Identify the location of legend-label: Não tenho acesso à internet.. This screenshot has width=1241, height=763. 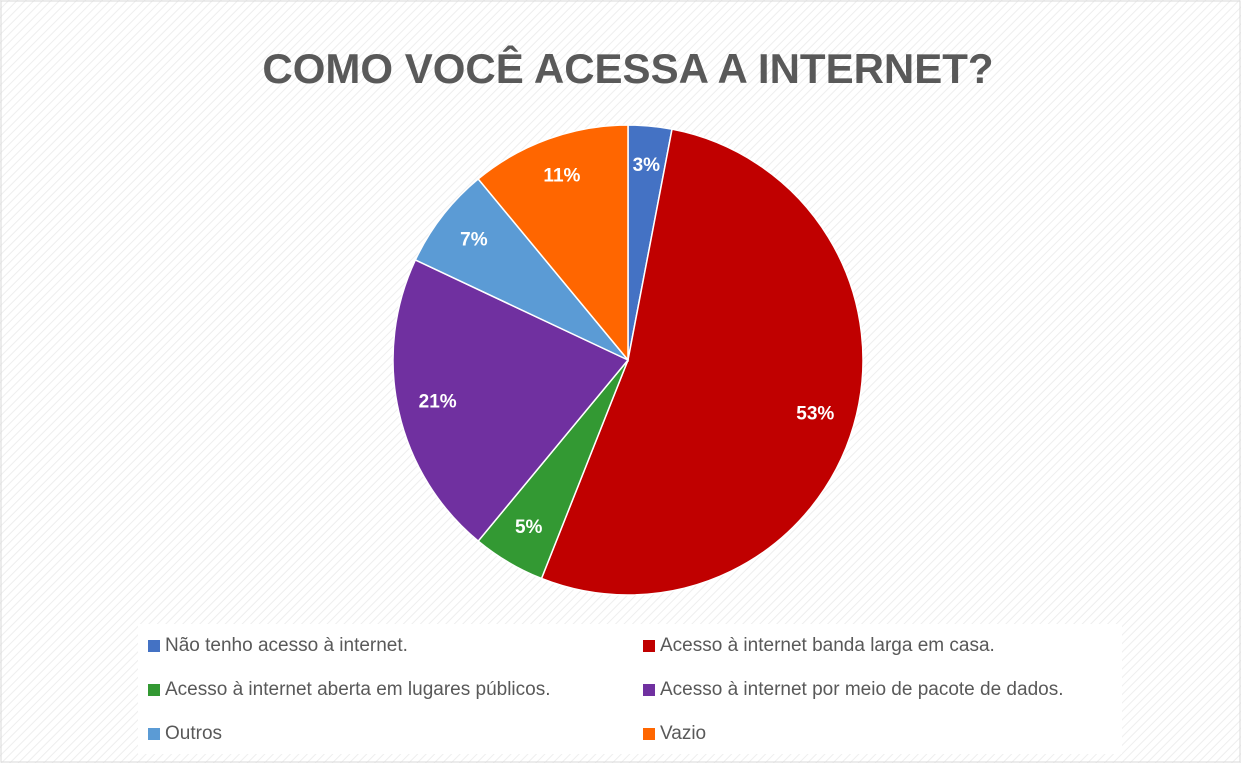
(286, 645).